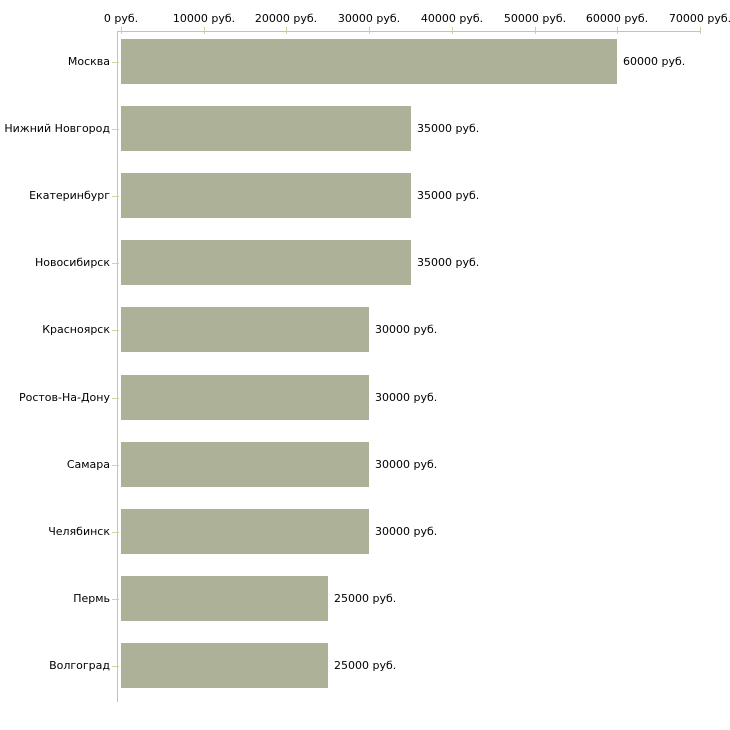  I want to click on x-axis-tick-label: 20000 руб., so click(286, 18).